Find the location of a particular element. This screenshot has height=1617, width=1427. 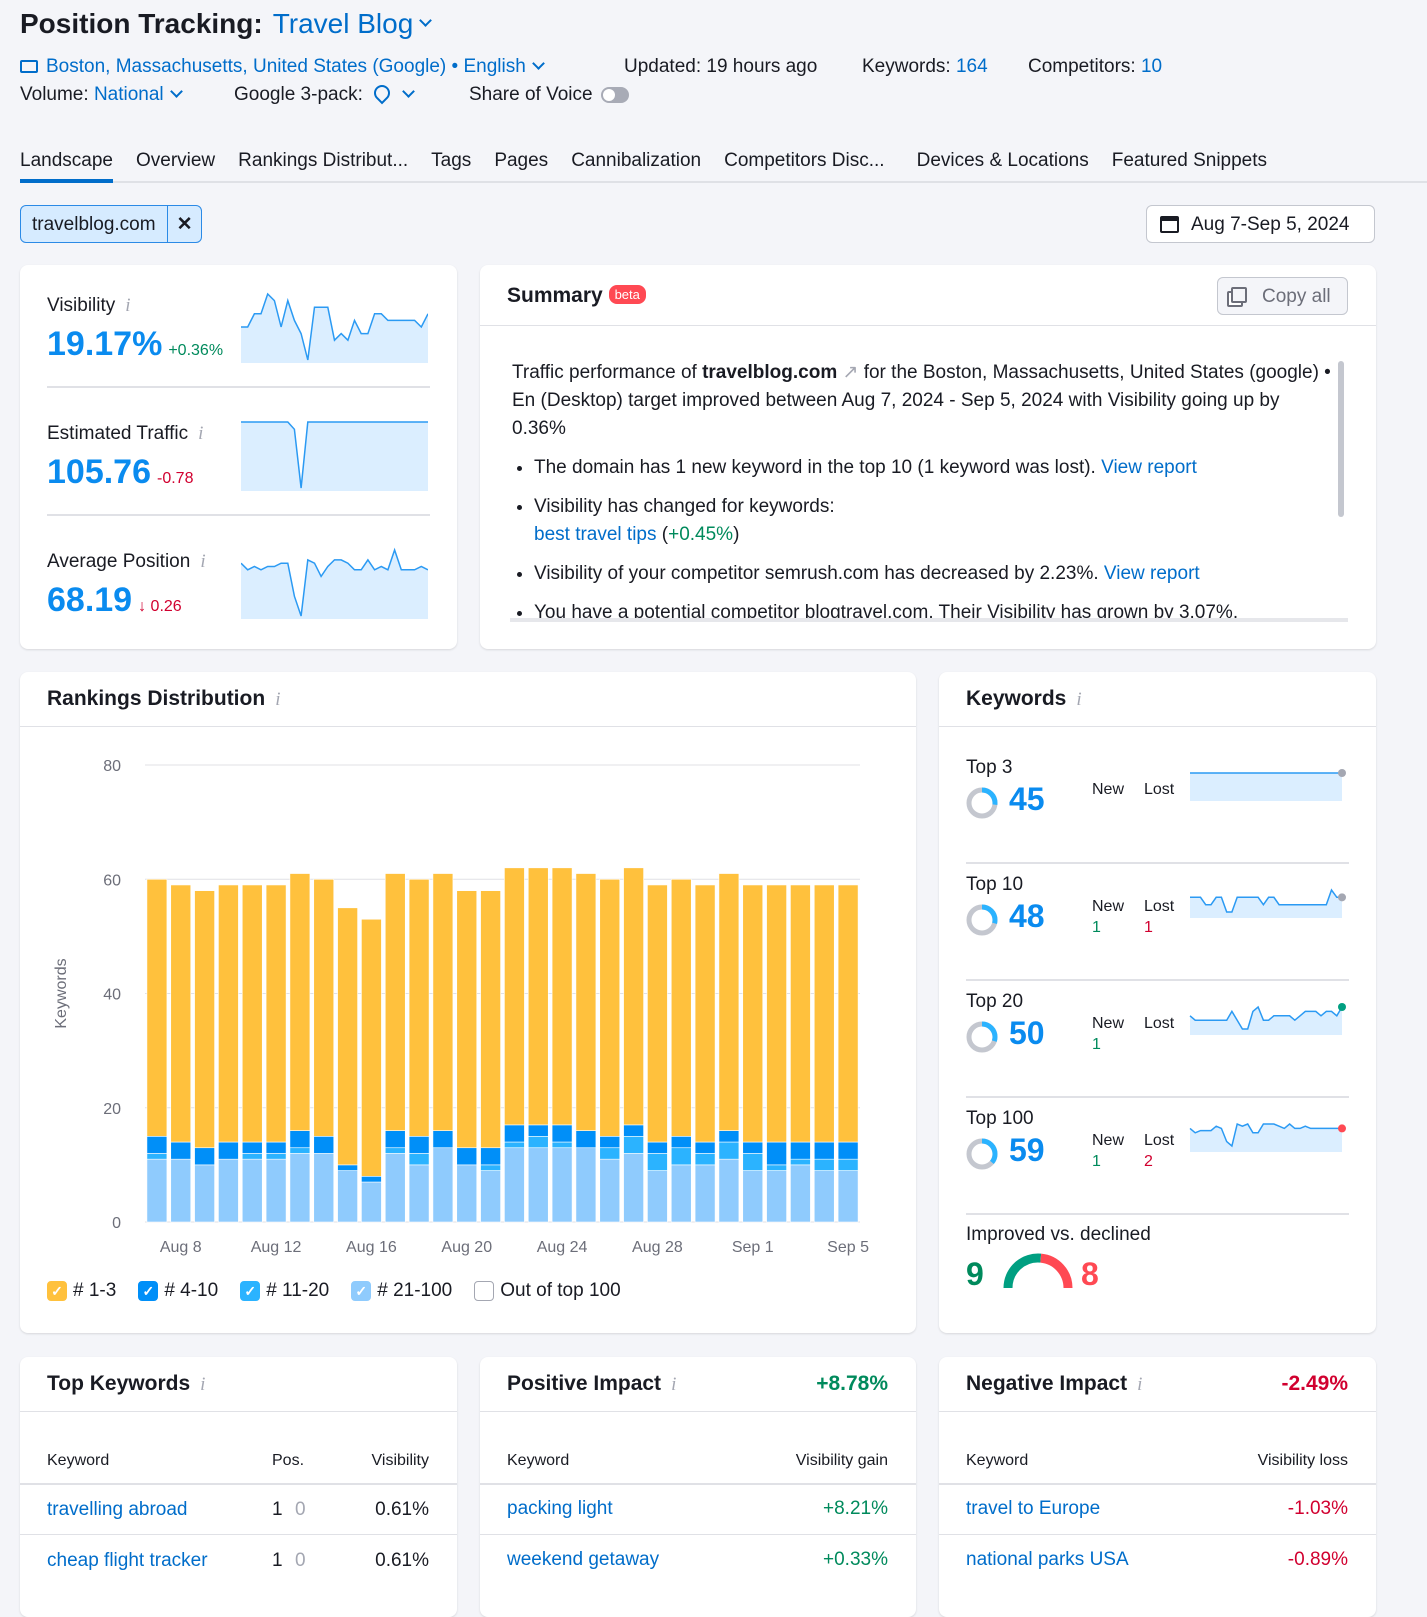

tab-pages: Pages is located at coordinates (521, 160).